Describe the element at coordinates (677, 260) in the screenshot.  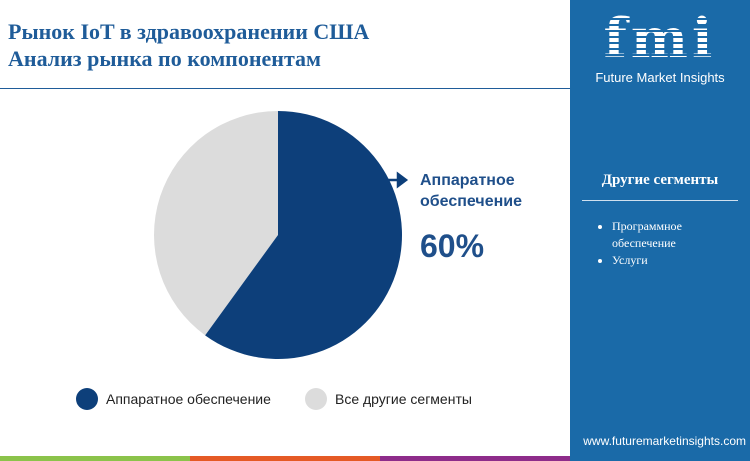
I see `list-item: Услуги` at that location.